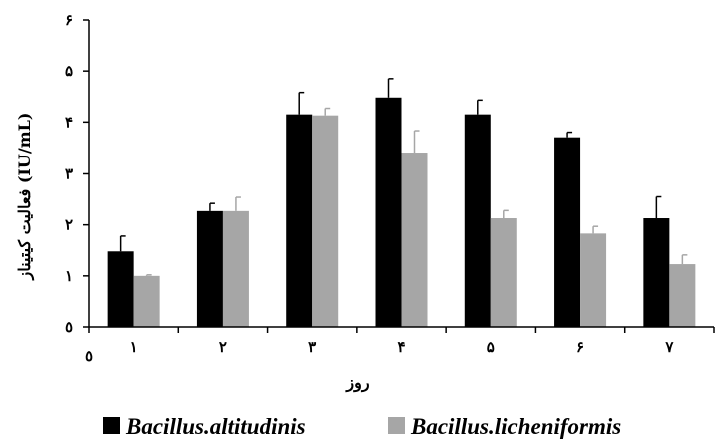  What do you see at coordinates (223, 347) in the screenshot?
I see `x-tick-label: ٢` at bounding box center [223, 347].